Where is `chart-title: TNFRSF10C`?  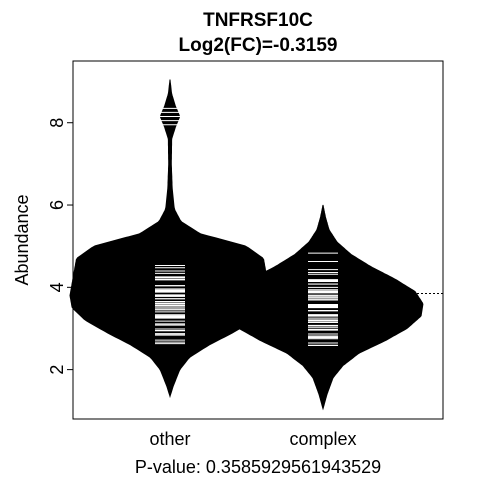 chart-title: TNFRSF10C is located at coordinates (258, 20).